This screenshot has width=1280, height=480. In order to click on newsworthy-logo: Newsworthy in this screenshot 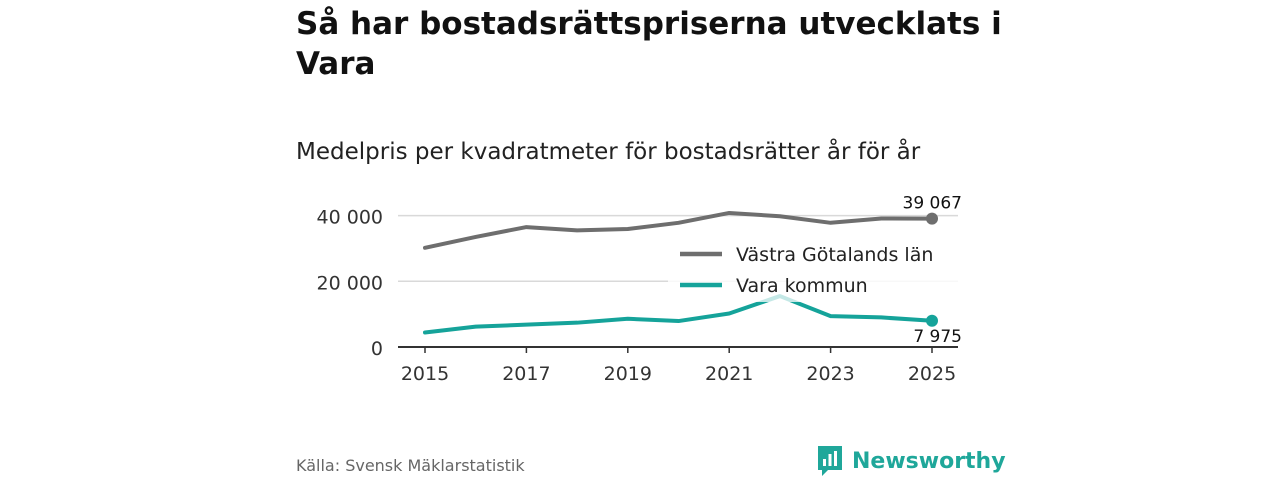, I will do `click(911, 461)`.